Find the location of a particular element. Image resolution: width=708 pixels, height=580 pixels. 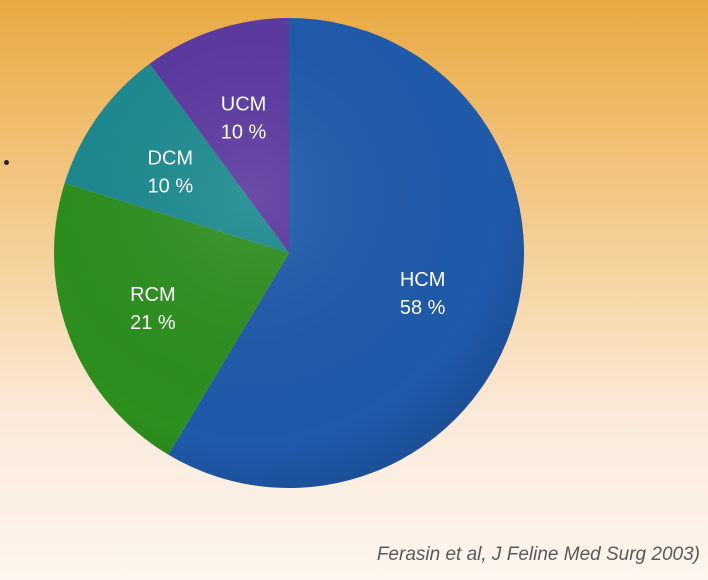

slice-label-ucm: UCM is located at coordinates (244, 105).